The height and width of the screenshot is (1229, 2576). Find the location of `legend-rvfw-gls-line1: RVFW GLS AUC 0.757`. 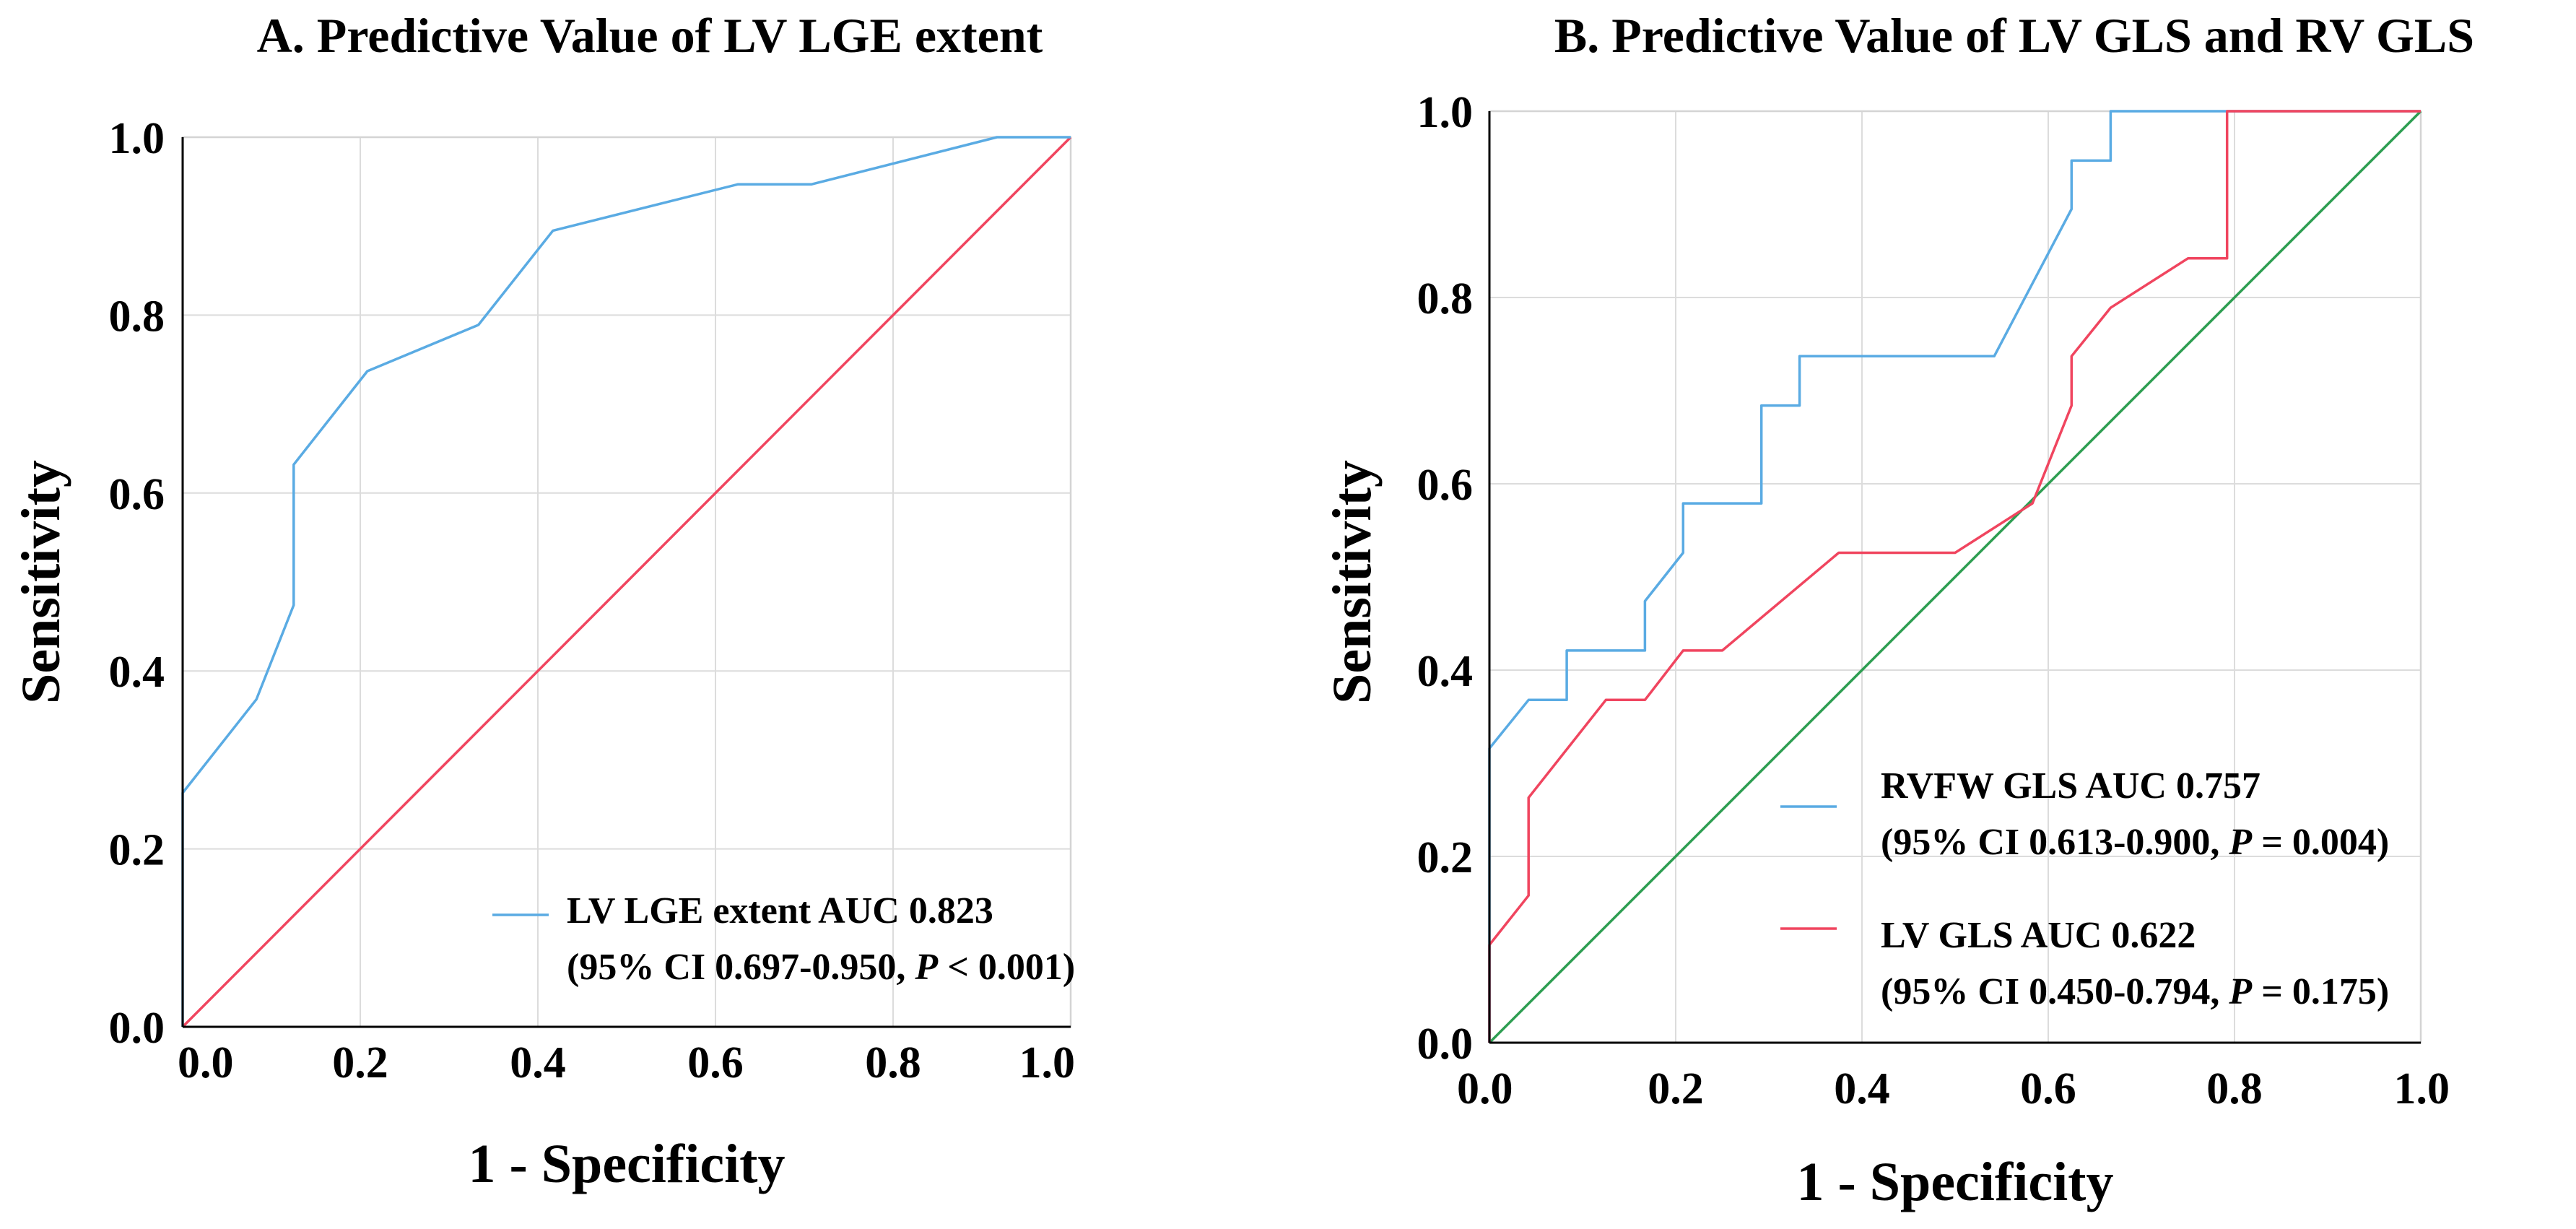

legend-rvfw-gls-line1: RVFW GLS AUC 0.757 is located at coordinates (2070, 786).